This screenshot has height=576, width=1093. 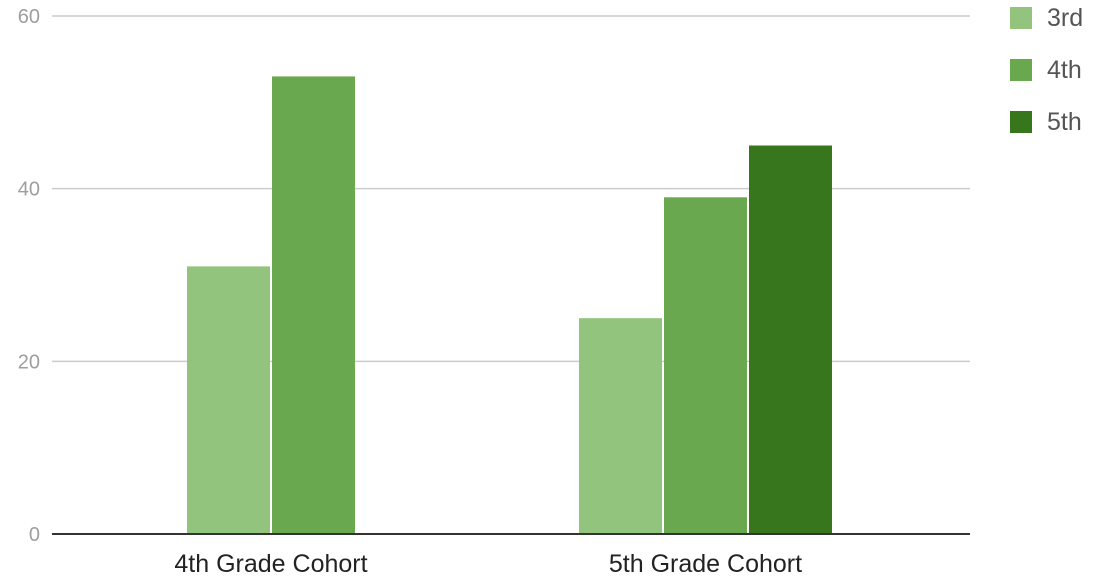 What do you see at coordinates (29, 17) in the screenshot?
I see `y-tick-label: 60` at bounding box center [29, 17].